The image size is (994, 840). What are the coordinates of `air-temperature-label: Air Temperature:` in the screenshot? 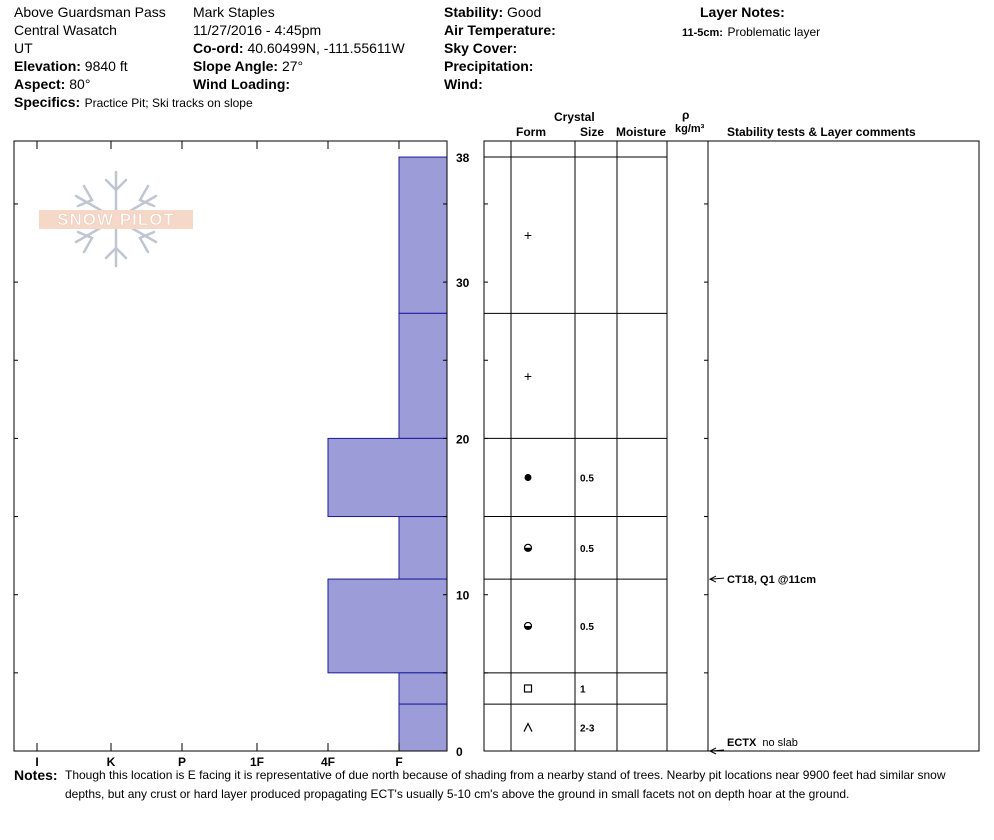 It's located at (500, 30).